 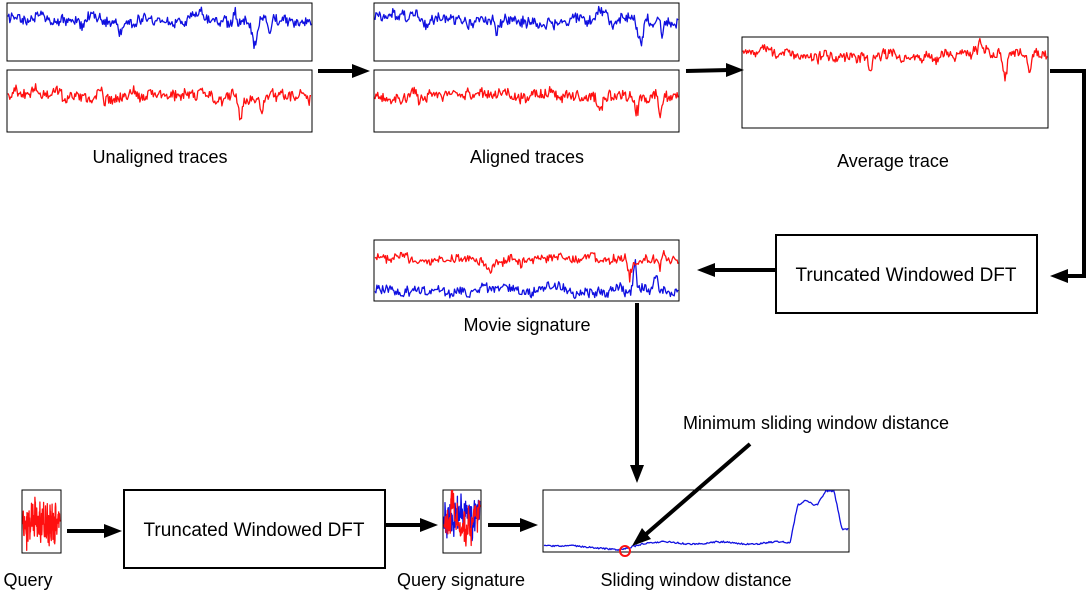 I want to click on aligned-trace-a, so click(x=526, y=26).